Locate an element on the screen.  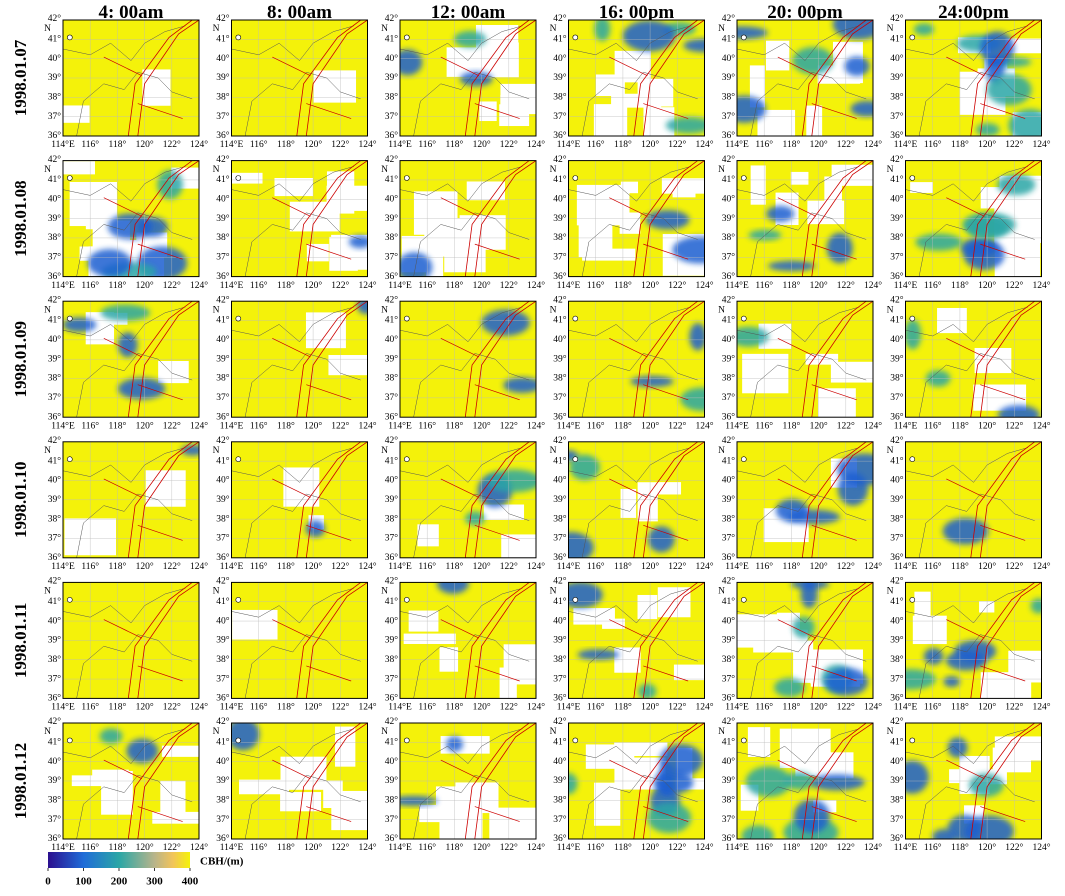
colorbar-gradient is located at coordinates (119, 860).